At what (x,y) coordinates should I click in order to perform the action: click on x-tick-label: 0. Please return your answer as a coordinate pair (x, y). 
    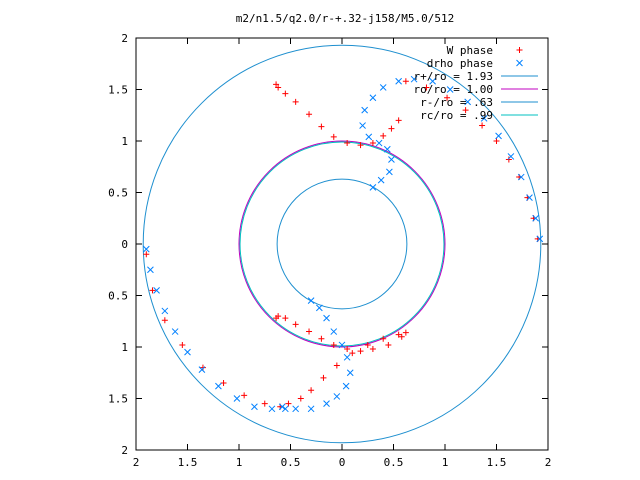
    Looking at the image, I should click on (342, 462).